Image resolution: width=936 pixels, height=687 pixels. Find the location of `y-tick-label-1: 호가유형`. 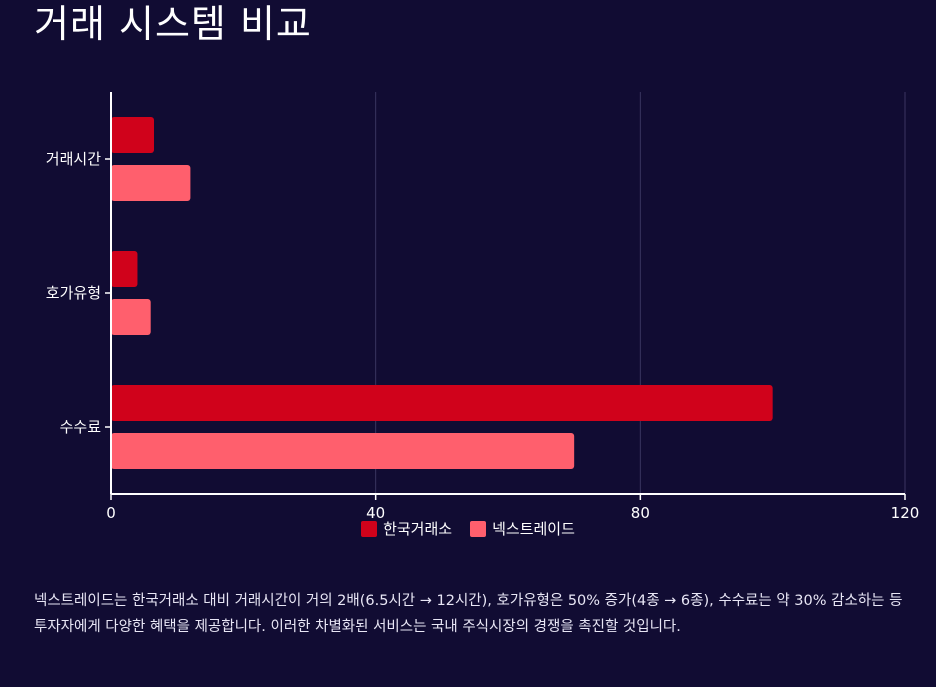

y-tick-label-1: 호가유형 is located at coordinates (73, 293).